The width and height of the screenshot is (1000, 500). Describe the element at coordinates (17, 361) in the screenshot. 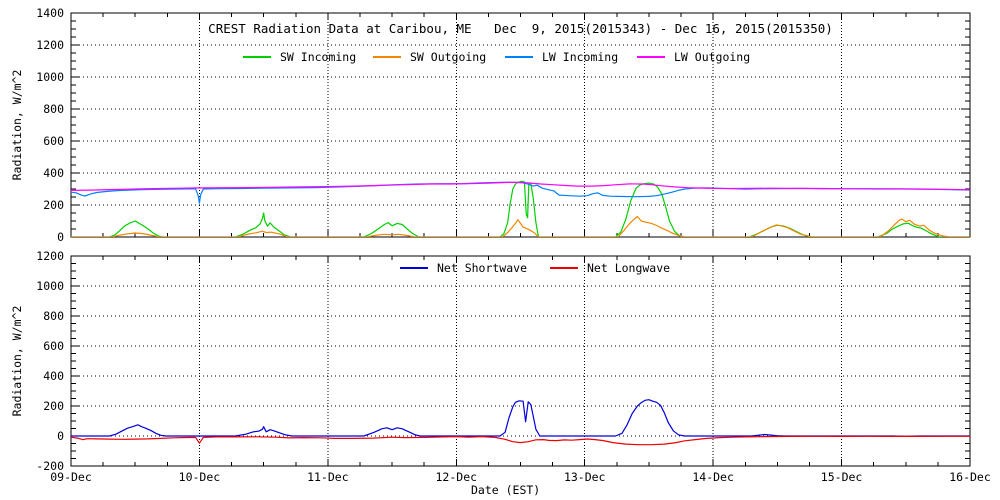

I see `y-axis-label-bottom: Radiation, W/m^2` at that location.